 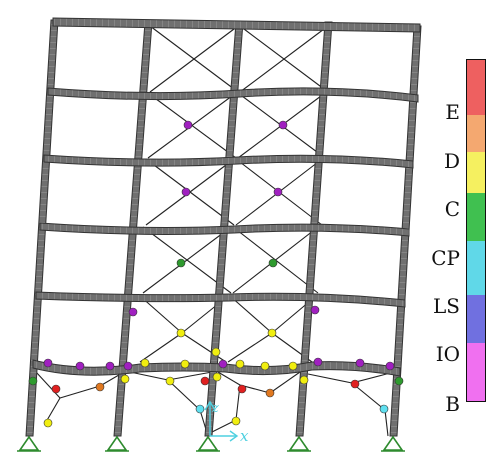 I want to click on legend-label-c: C, so click(x=452, y=209).